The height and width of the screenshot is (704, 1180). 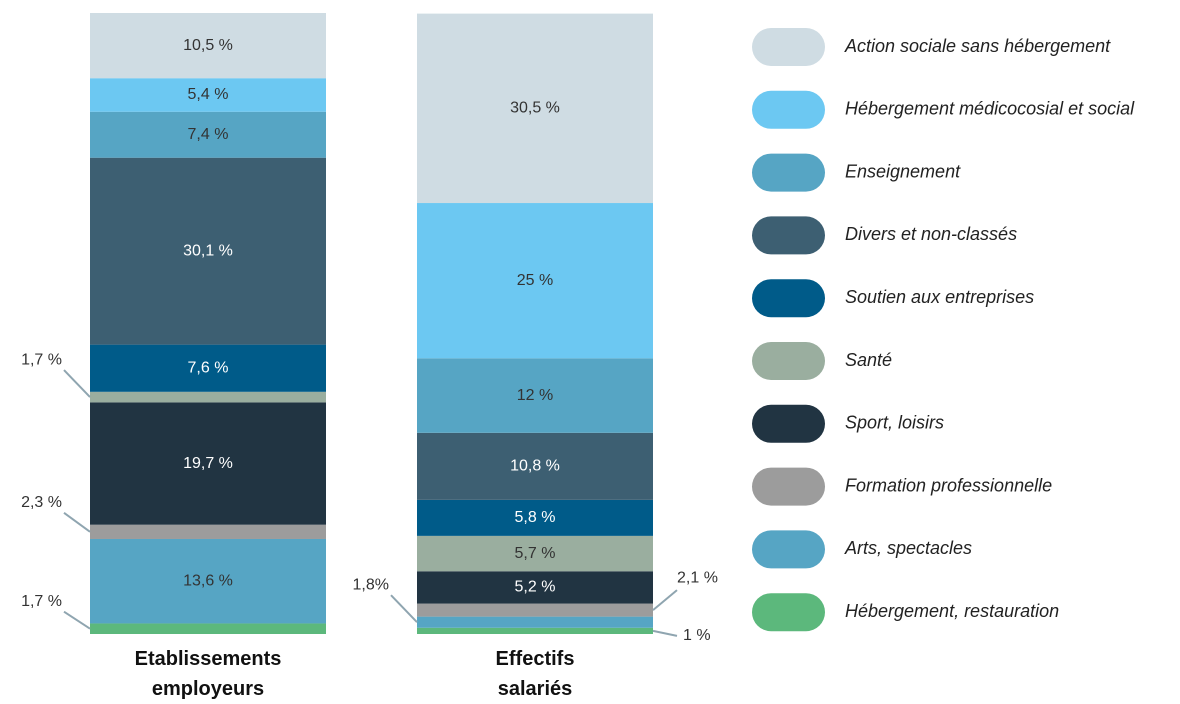 I want to click on legend-label: Hébergement, restauration, so click(x=952, y=611).